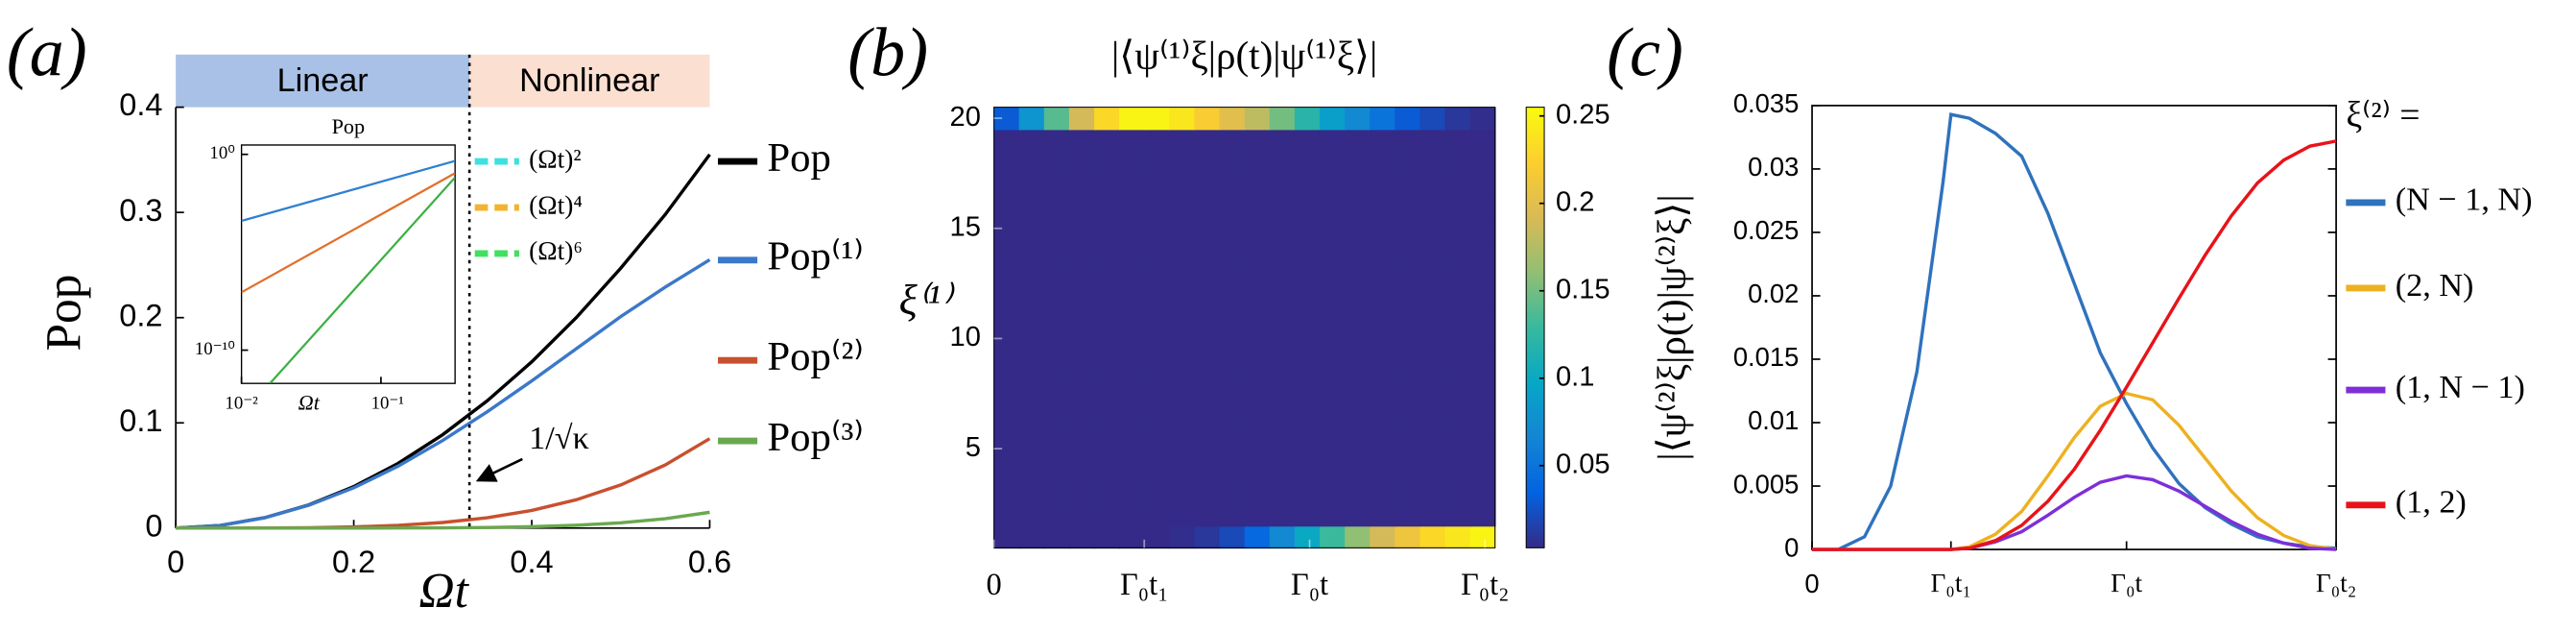 The height and width of the screenshot is (632, 2576). What do you see at coordinates (499, 469) in the screenshot?
I see `annotation-arrow` at bounding box center [499, 469].